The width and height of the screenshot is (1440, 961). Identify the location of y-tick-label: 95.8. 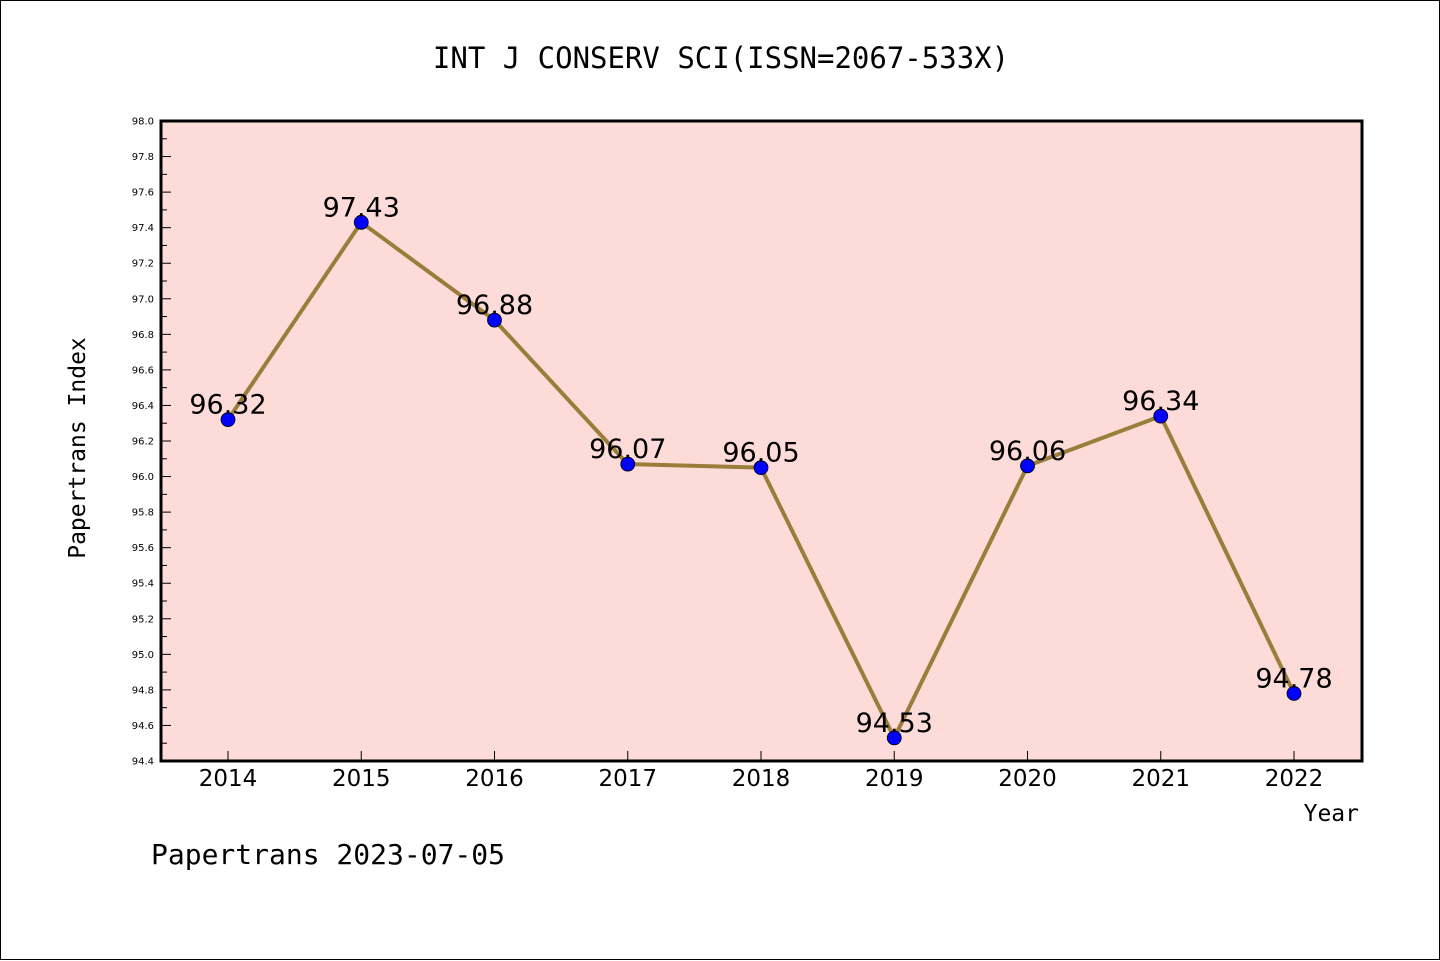
(143, 513).